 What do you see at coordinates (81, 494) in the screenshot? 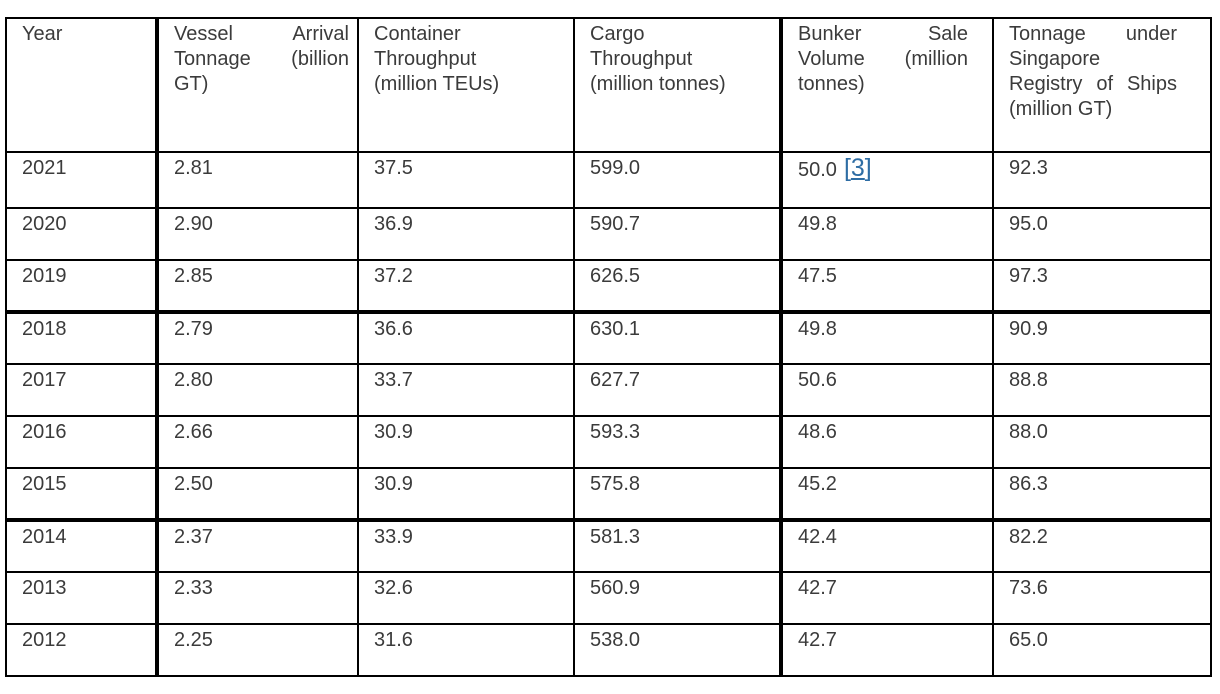
I see `year-cell: 2015` at bounding box center [81, 494].